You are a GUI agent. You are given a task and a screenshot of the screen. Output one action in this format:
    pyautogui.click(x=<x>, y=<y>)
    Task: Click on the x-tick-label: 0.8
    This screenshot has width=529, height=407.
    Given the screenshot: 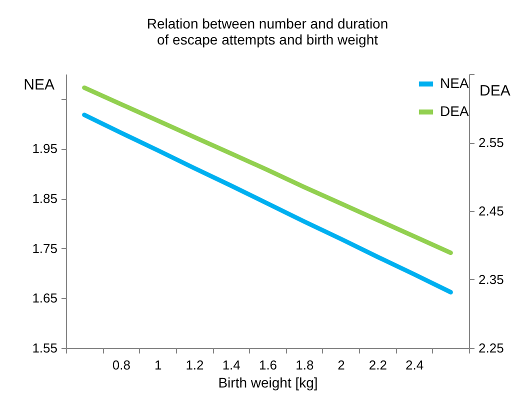 What is the action you would take?
    pyautogui.click(x=121, y=365)
    